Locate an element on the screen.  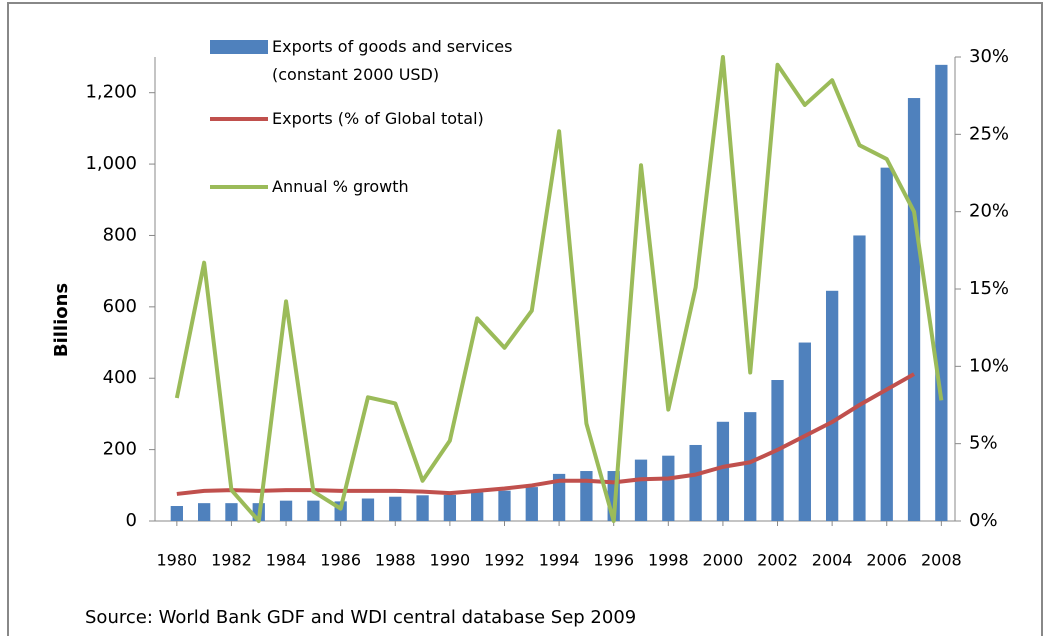
y-tick-label: 1,000 is located at coordinates (111, 163).